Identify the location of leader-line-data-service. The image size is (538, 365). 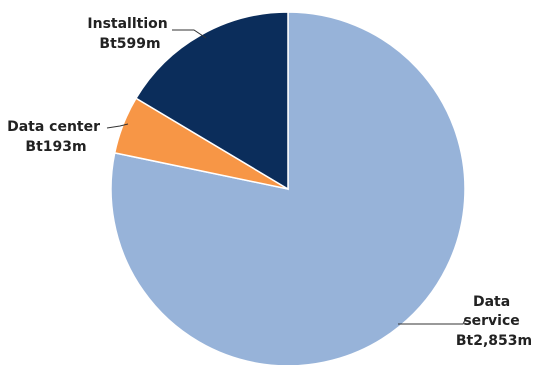
(432, 321).